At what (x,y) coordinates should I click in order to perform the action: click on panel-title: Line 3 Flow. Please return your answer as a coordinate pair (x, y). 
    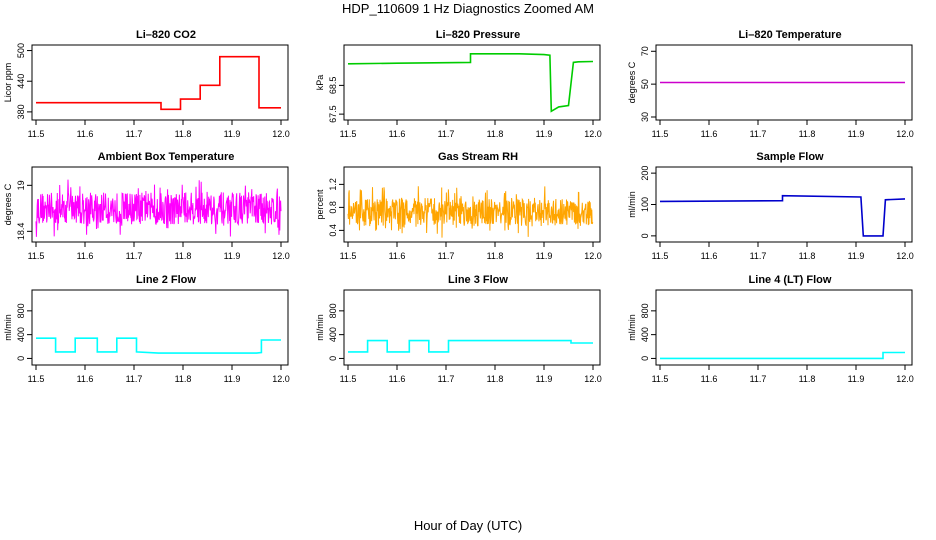
    Looking at the image, I should click on (478, 280).